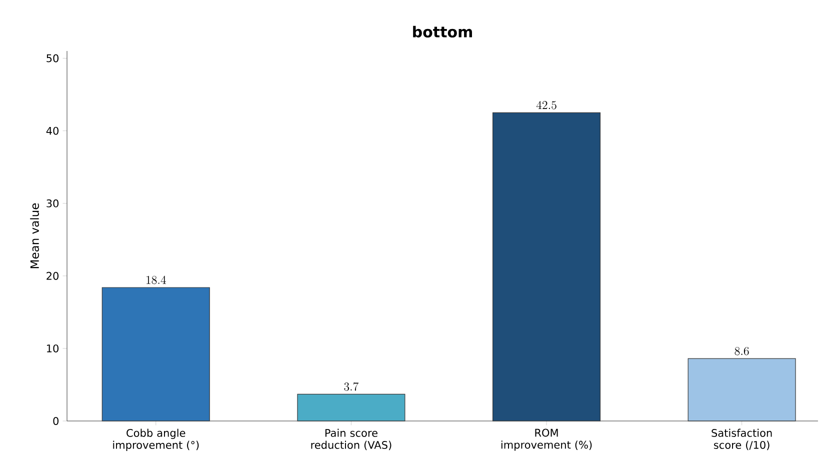 Image resolution: width=819 pixels, height=471 pixels. Describe the element at coordinates (52, 58) in the screenshot. I see `y-tick-label: 50` at that location.